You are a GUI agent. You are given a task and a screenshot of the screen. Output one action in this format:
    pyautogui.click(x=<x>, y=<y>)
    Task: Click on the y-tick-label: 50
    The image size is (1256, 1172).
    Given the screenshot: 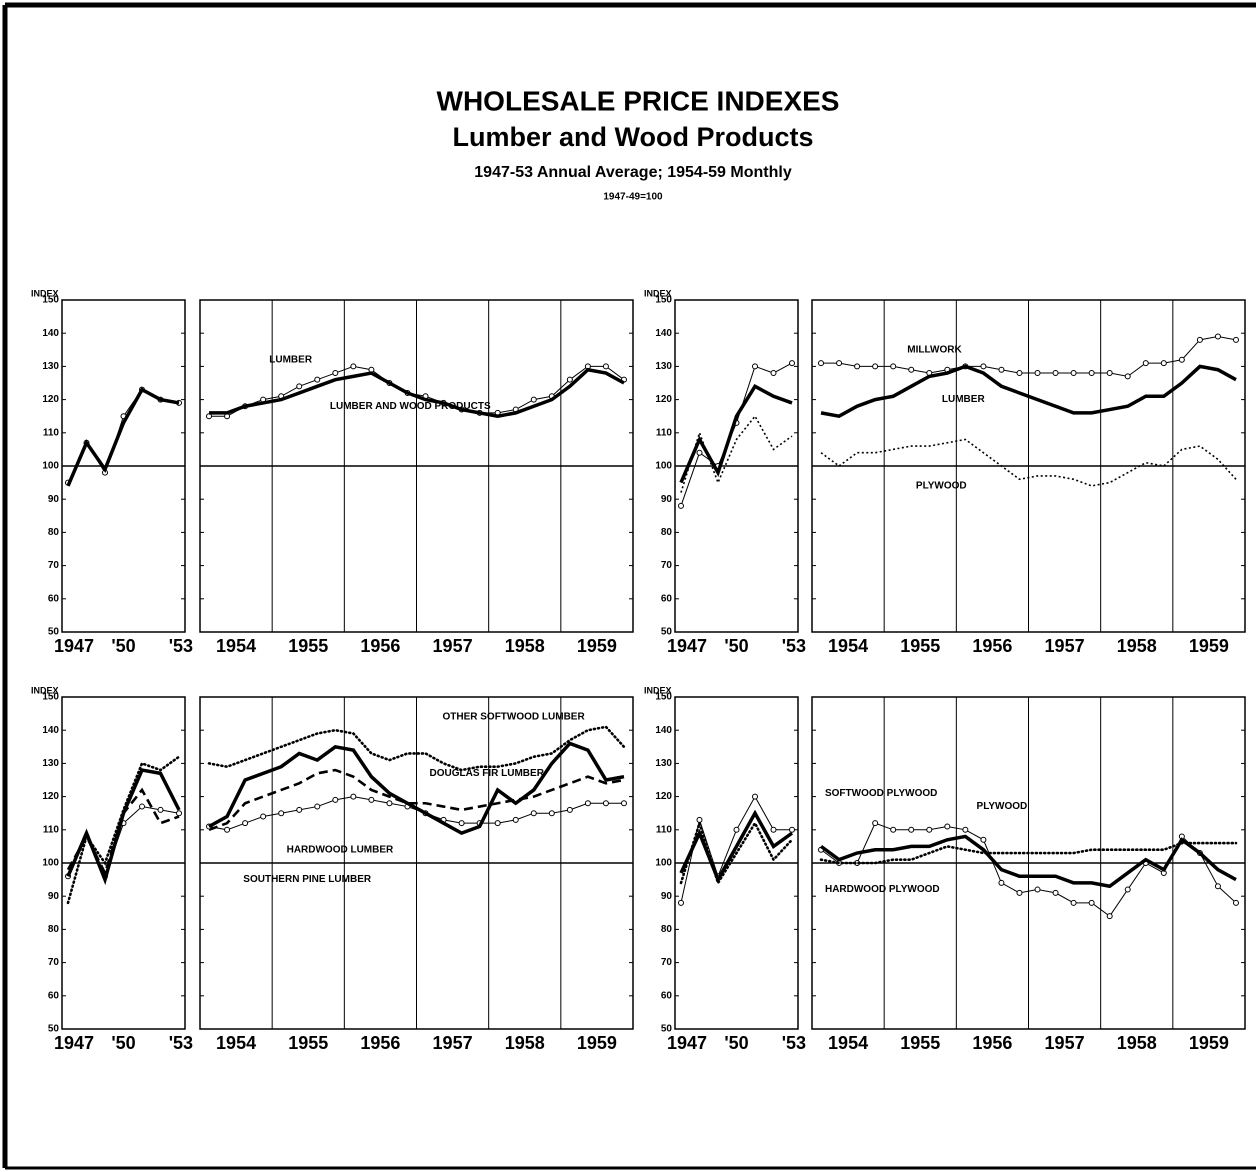 What is the action you would take?
    pyautogui.click(x=54, y=632)
    